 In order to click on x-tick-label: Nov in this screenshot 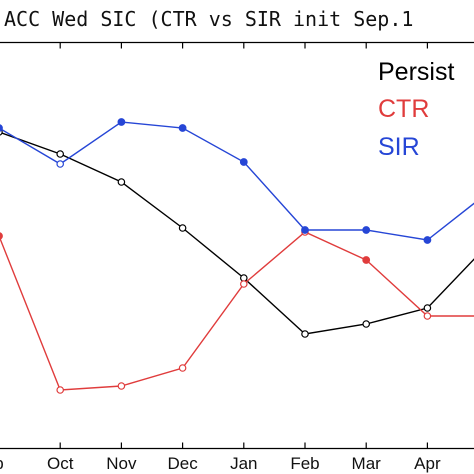, I will do `click(121, 463)`.